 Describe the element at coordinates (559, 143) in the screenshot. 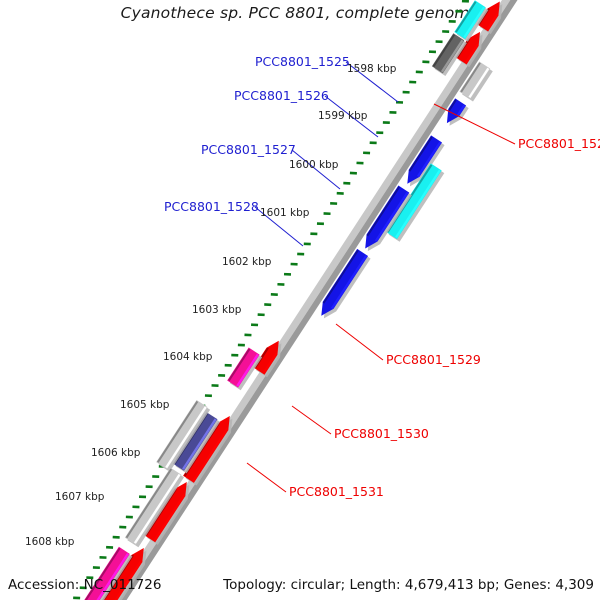

I see `gene-label: PCC8801_1524` at that location.